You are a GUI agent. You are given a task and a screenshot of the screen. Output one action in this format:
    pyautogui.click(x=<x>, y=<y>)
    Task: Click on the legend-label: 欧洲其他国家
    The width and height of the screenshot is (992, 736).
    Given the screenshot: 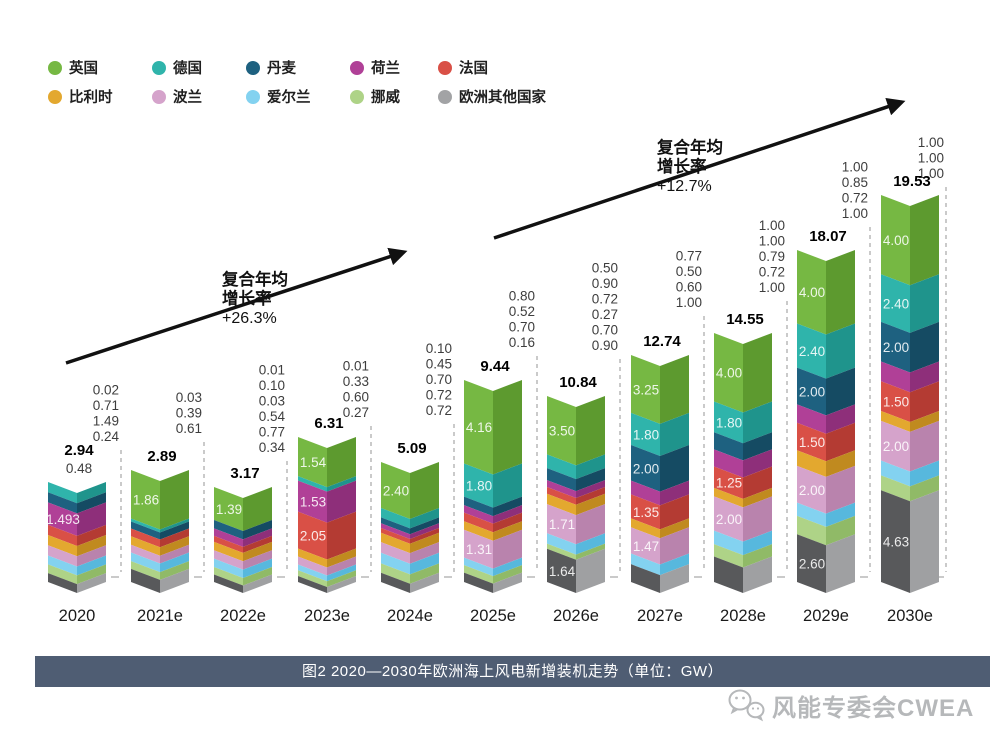 What is the action you would take?
    pyautogui.click(x=502, y=97)
    